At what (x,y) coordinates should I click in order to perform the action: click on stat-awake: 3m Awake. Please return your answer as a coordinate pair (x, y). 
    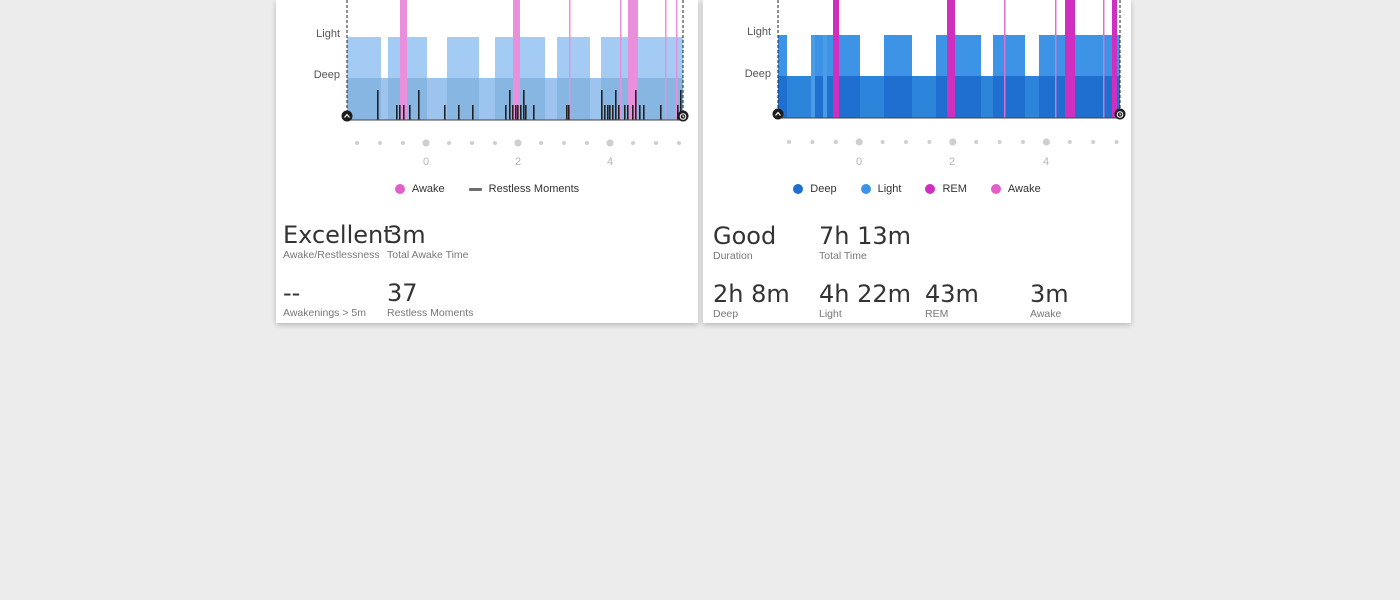
    Looking at the image, I should click on (1049, 300).